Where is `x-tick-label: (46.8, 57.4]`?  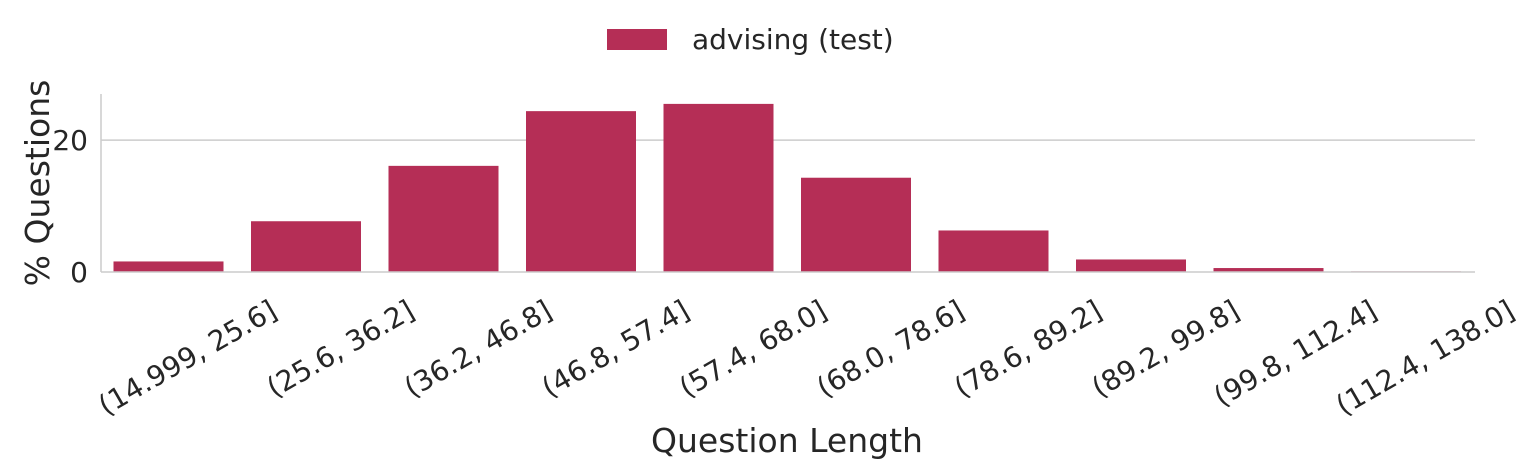 x-tick-label: (46.8, 57.4] is located at coordinates (615, 348).